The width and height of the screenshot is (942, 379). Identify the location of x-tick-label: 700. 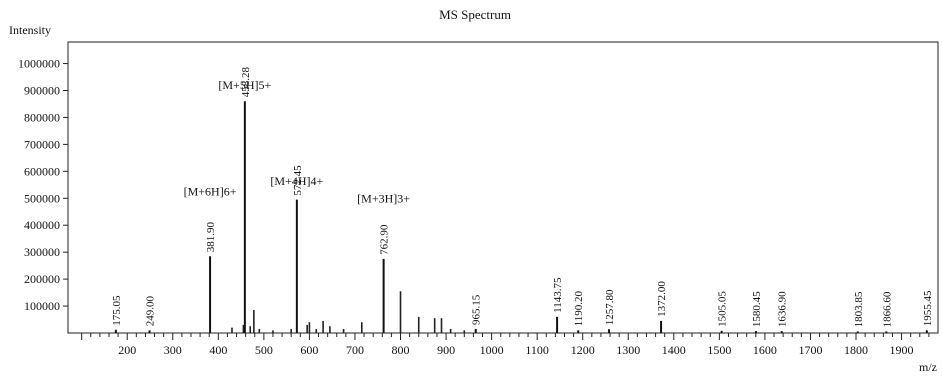
(355, 350).